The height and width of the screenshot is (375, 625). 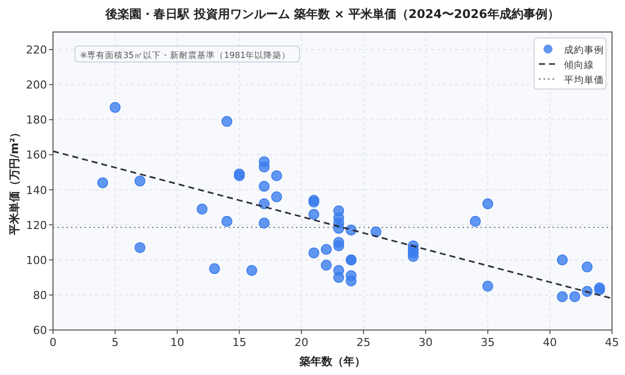 I want to click on legend-label: 平均単価, so click(x=584, y=80).